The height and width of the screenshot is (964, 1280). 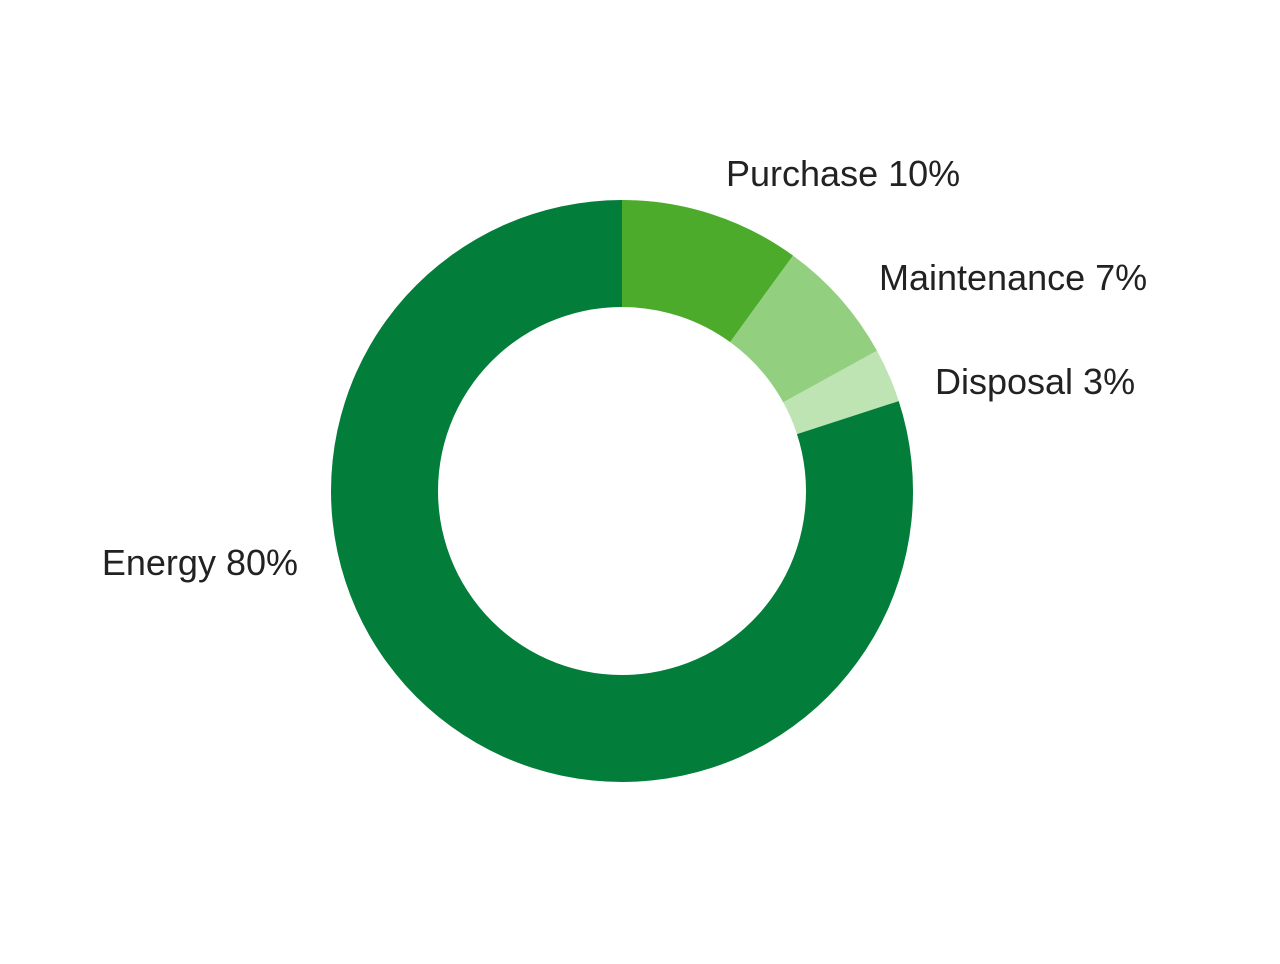 I want to click on slice-maintenance, so click(x=804, y=329).